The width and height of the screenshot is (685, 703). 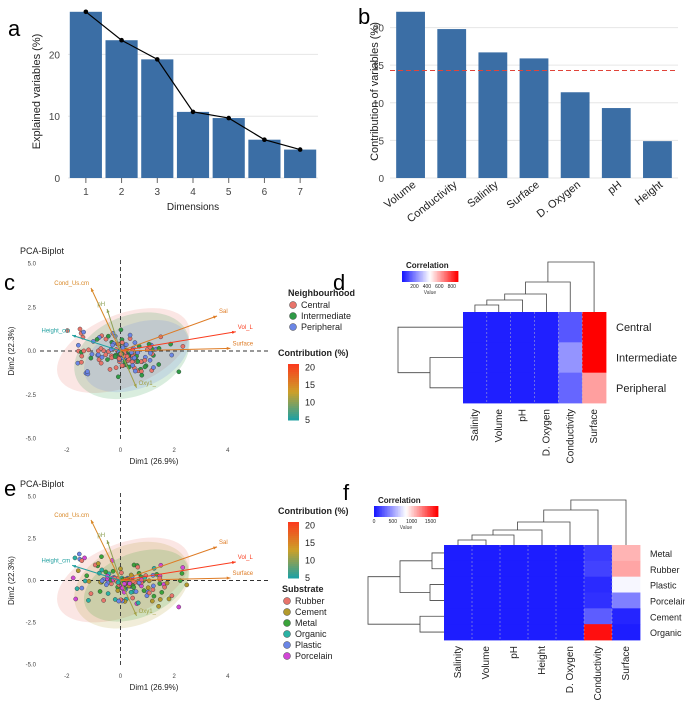 What do you see at coordinates (193, 192) in the screenshot?
I see `x-tick-label: 4` at bounding box center [193, 192].